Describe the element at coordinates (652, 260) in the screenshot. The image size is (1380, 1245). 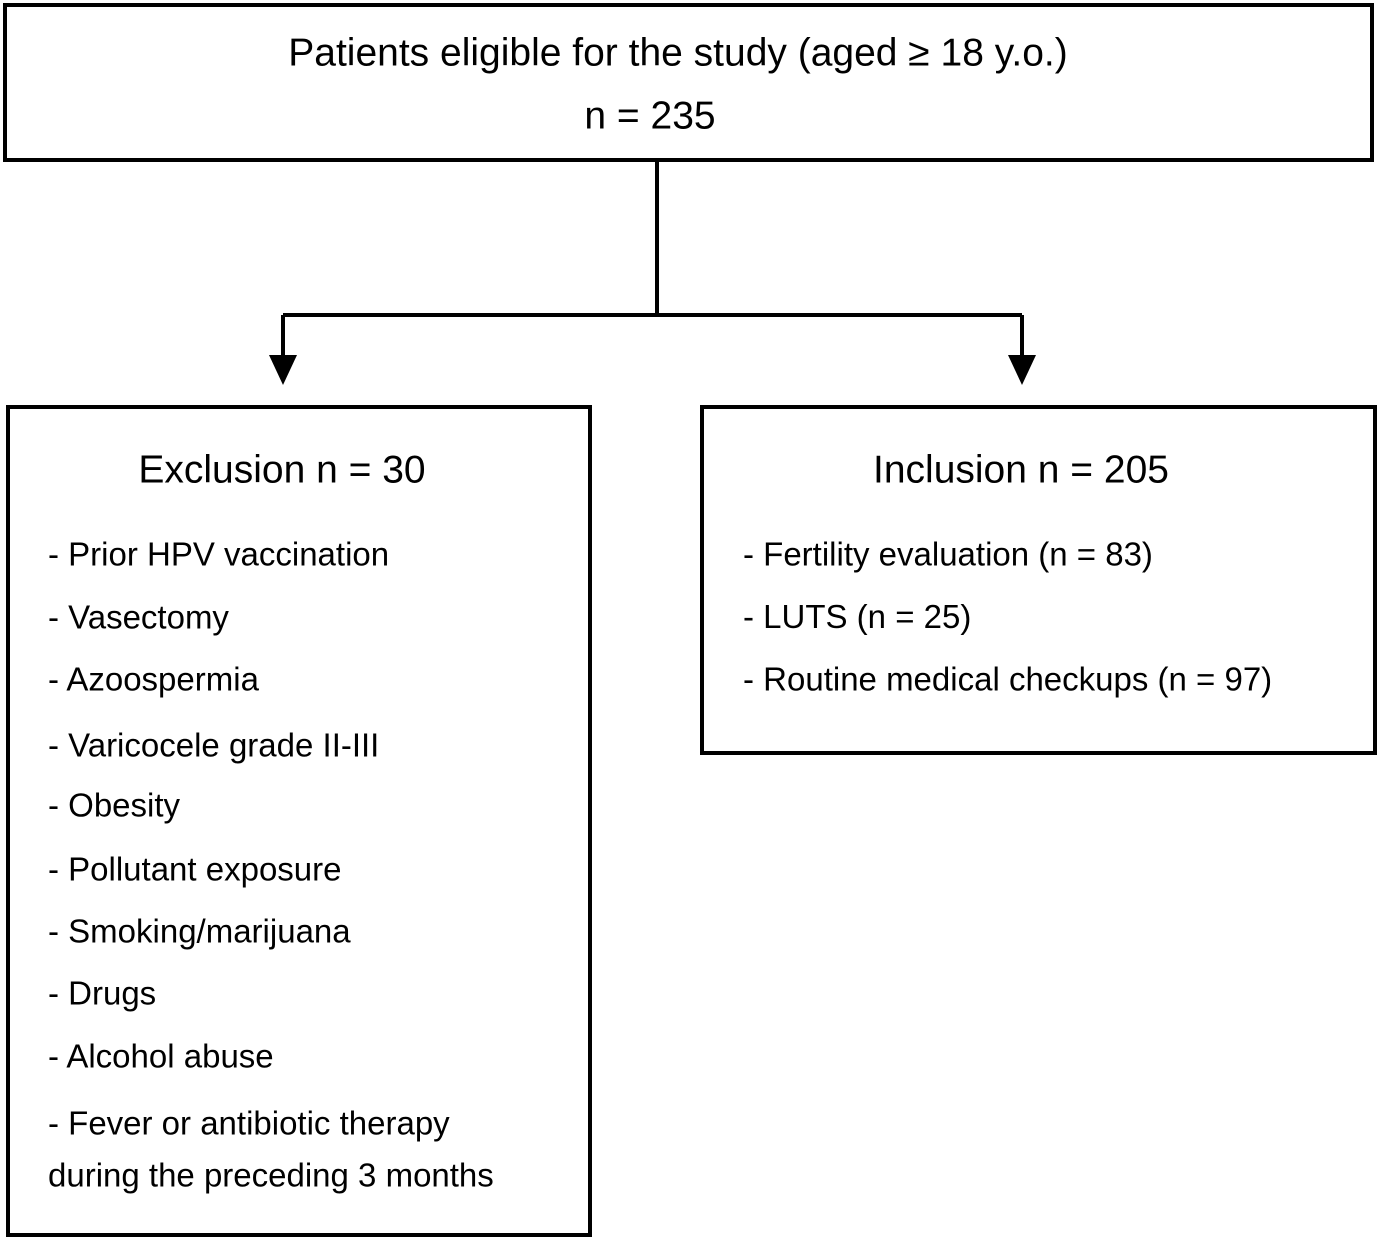
I see `connector` at that location.